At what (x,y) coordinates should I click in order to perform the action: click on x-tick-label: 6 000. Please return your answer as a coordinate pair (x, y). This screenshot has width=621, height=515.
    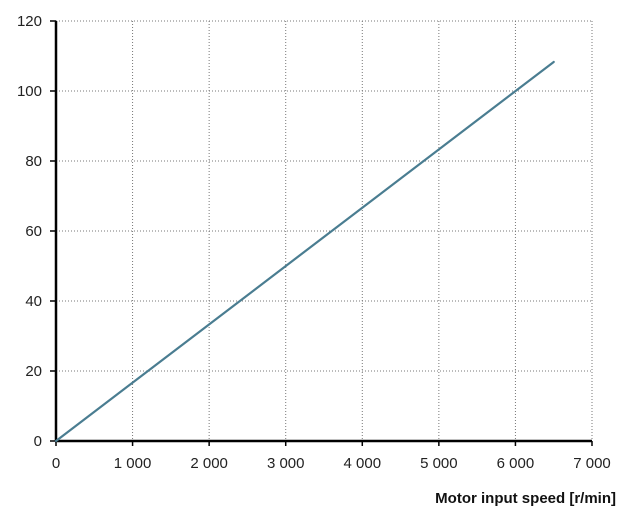
    Looking at the image, I should click on (516, 463).